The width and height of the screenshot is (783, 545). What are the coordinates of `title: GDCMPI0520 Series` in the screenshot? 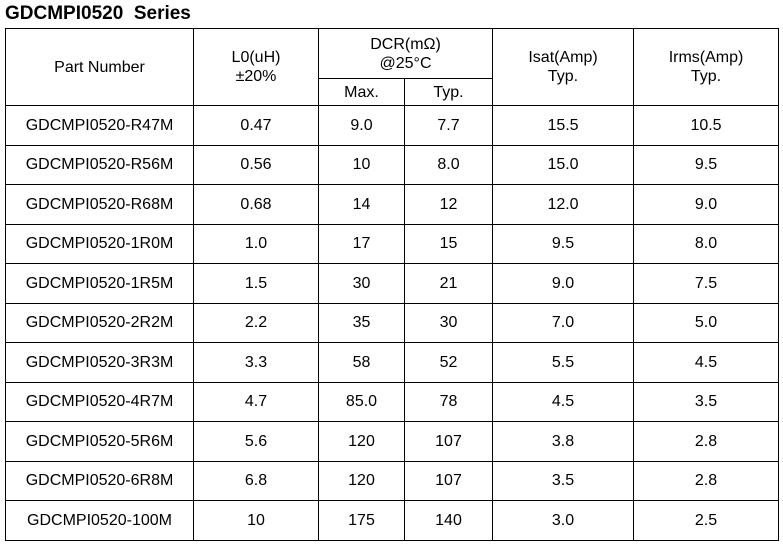 It's located at (98, 13).